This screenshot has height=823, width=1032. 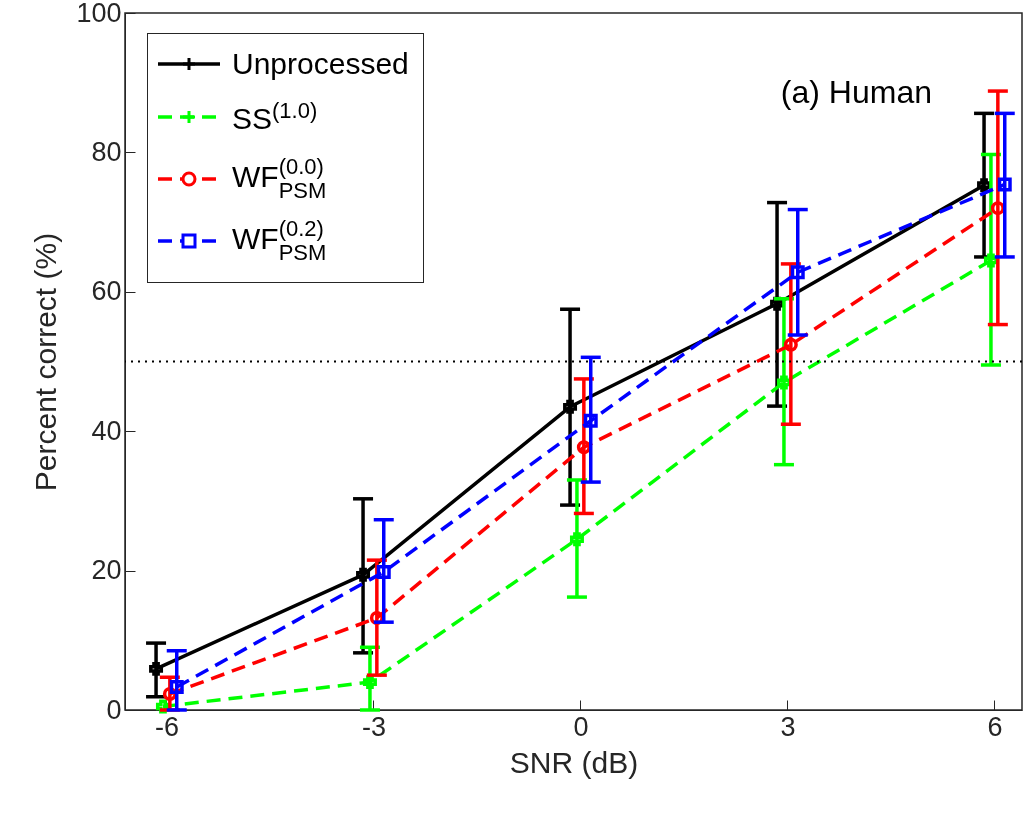 What do you see at coordinates (106, 430) in the screenshot?
I see `y-tick-label: 40` at bounding box center [106, 430].